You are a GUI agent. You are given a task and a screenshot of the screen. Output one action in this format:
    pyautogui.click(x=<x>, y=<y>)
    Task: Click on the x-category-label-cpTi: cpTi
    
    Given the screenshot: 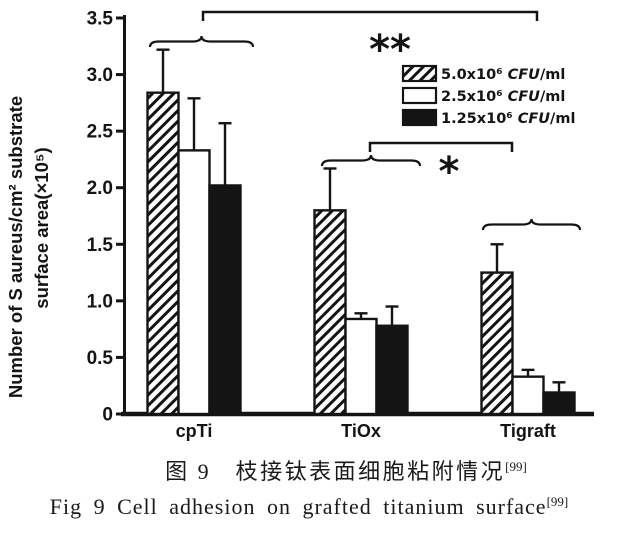 What is the action you would take?
    pyautogui.click(x=194, y=431)
    